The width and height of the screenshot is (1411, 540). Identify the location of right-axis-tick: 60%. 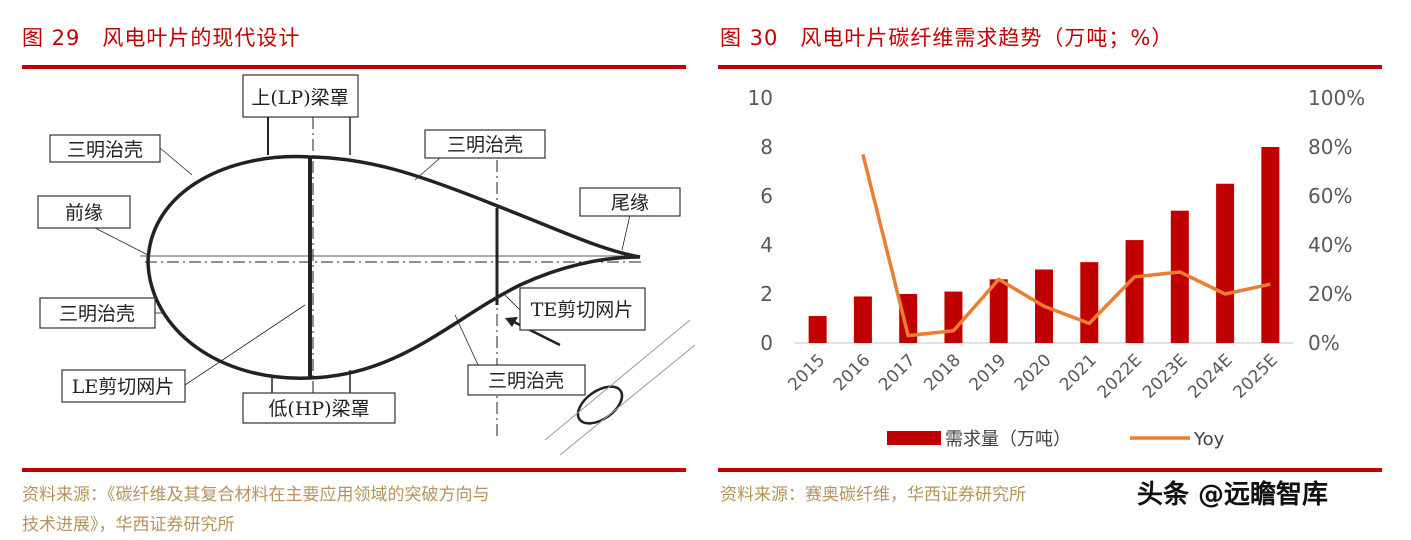
(1330, 196).